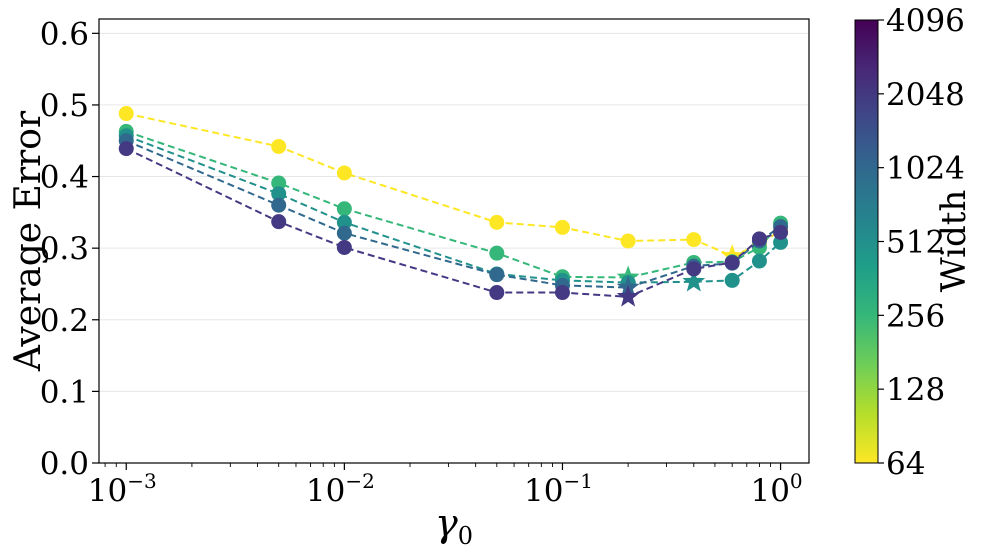  What do you see at coordinates (454, 525) in the screenshot?
I see `x-axis-label: γ0` at bounding box center [454, 525].